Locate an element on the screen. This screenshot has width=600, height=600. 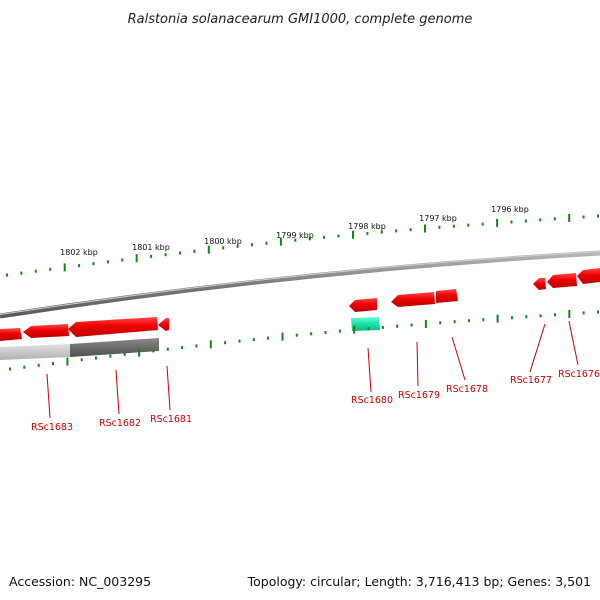
gene-arrow-rsc1680 is located at coordinates (363, 305).